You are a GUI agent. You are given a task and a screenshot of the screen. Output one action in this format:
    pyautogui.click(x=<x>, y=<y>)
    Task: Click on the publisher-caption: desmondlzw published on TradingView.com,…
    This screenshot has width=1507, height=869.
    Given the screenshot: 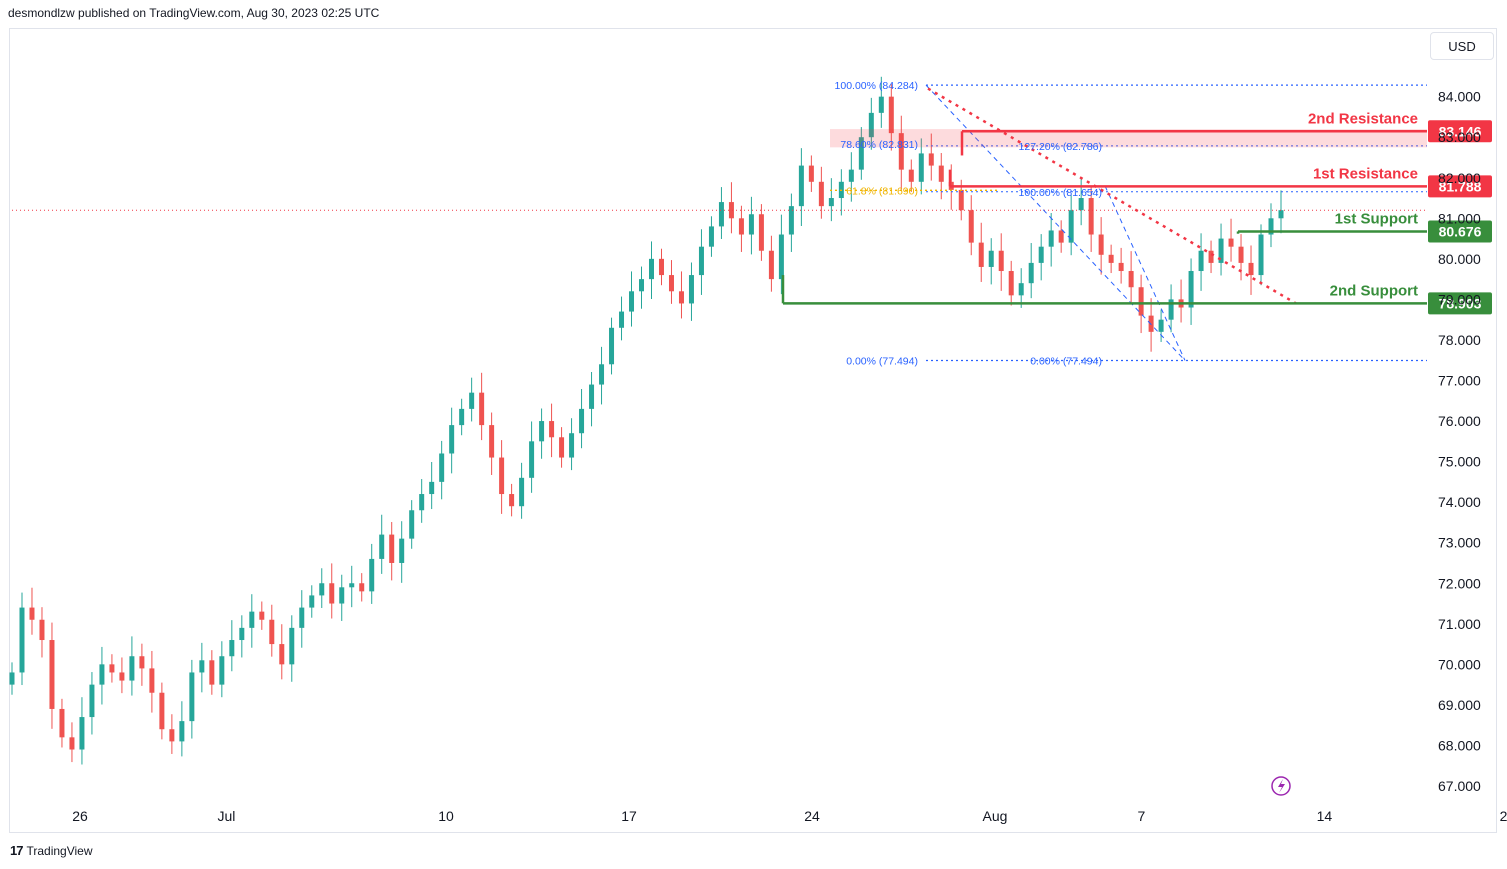 What is the action you would take?
    pyautogui.click(x=194, y=13)
    